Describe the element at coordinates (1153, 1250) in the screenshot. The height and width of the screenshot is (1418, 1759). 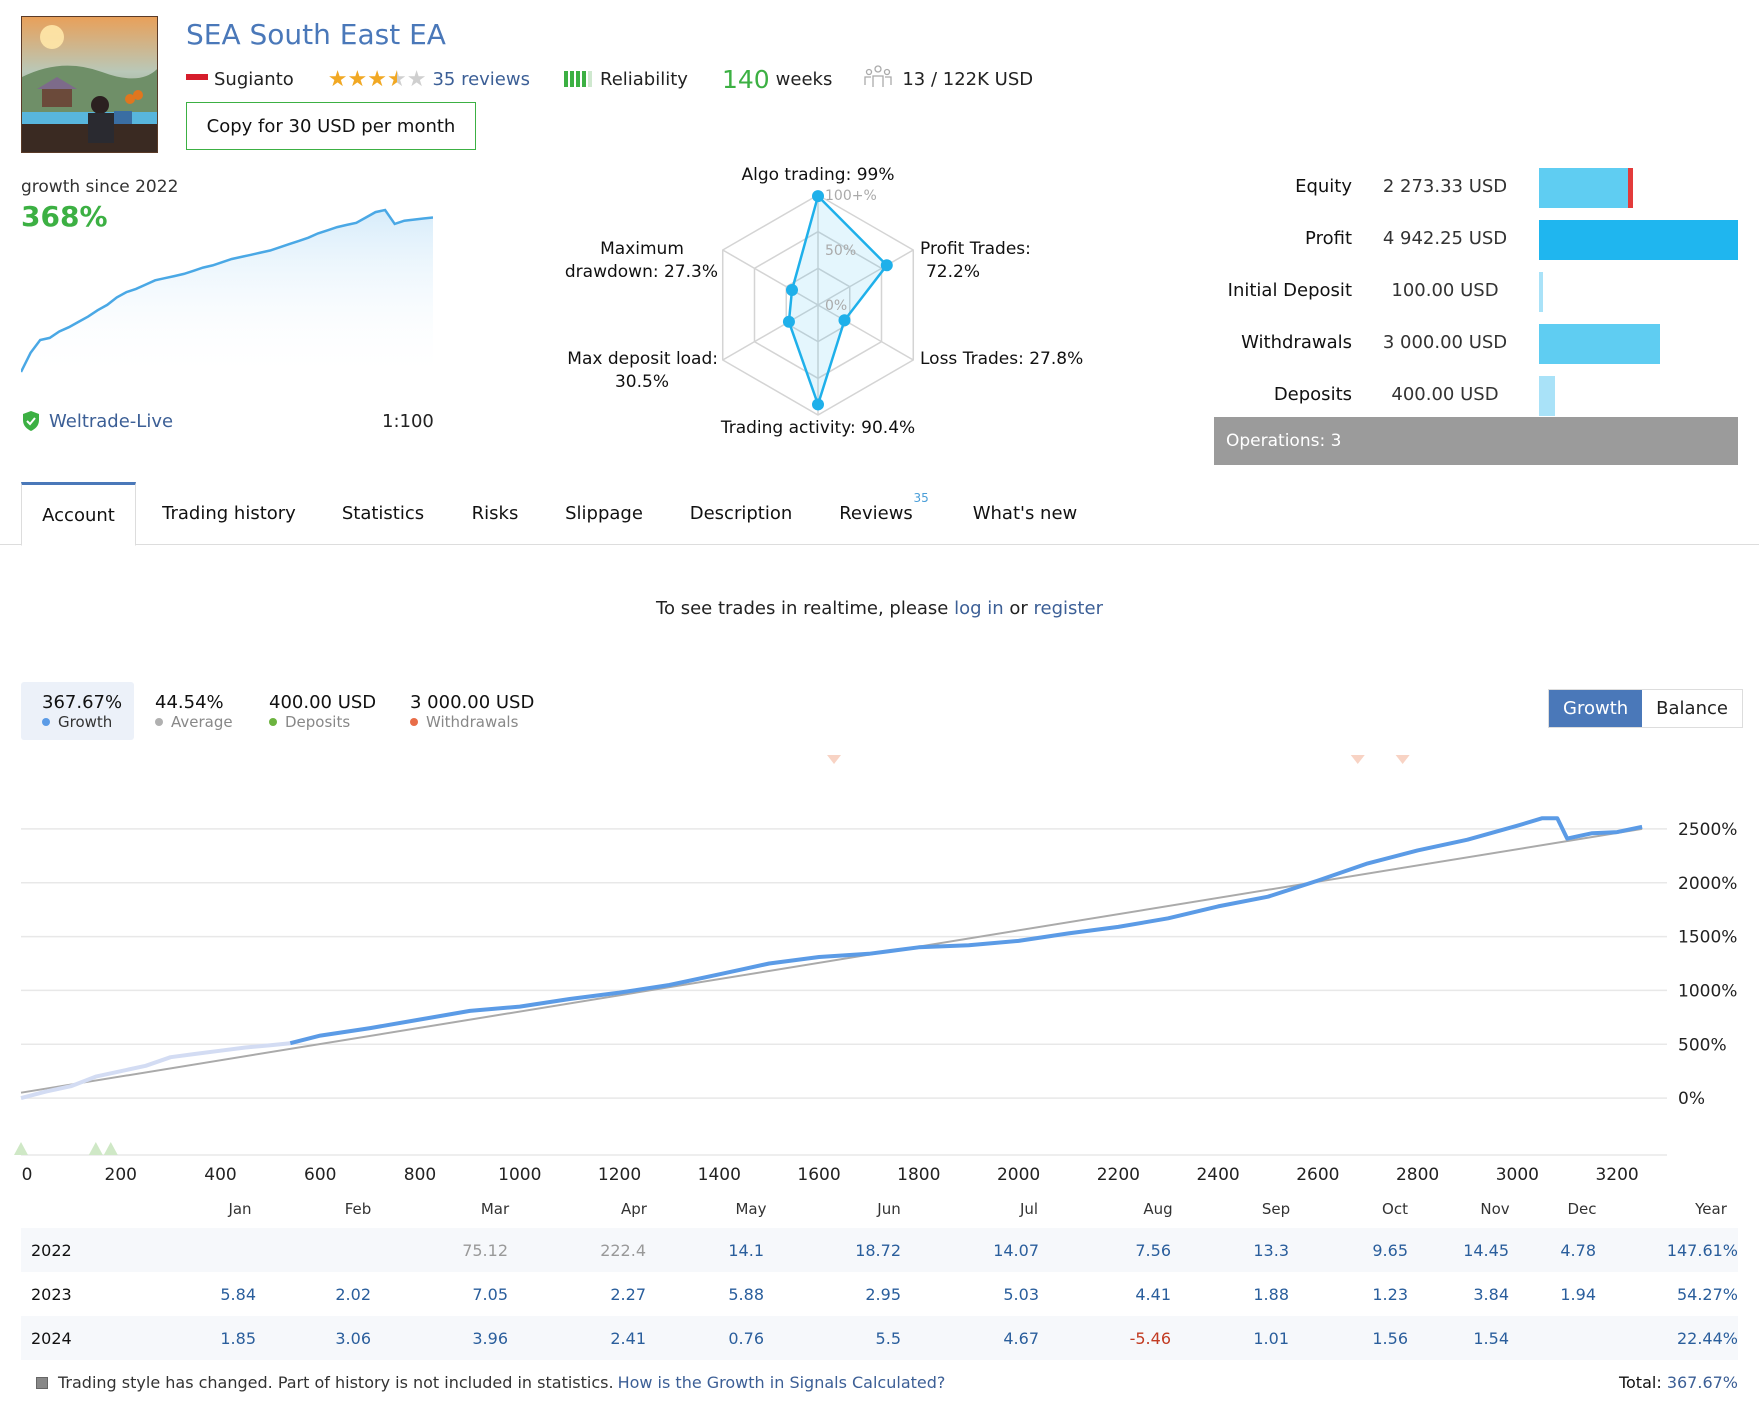
I see `month-return: 7.56` at that location.